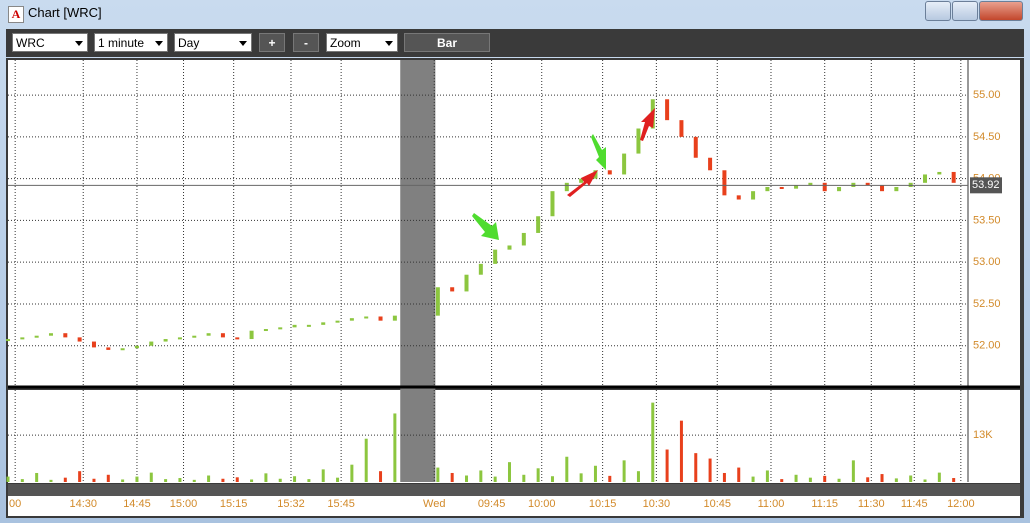 The image size is (1030, 523). Describe the element at coordinates (542, 504) in the screenshot. I see `x-tick-label: 10:00` at that location.